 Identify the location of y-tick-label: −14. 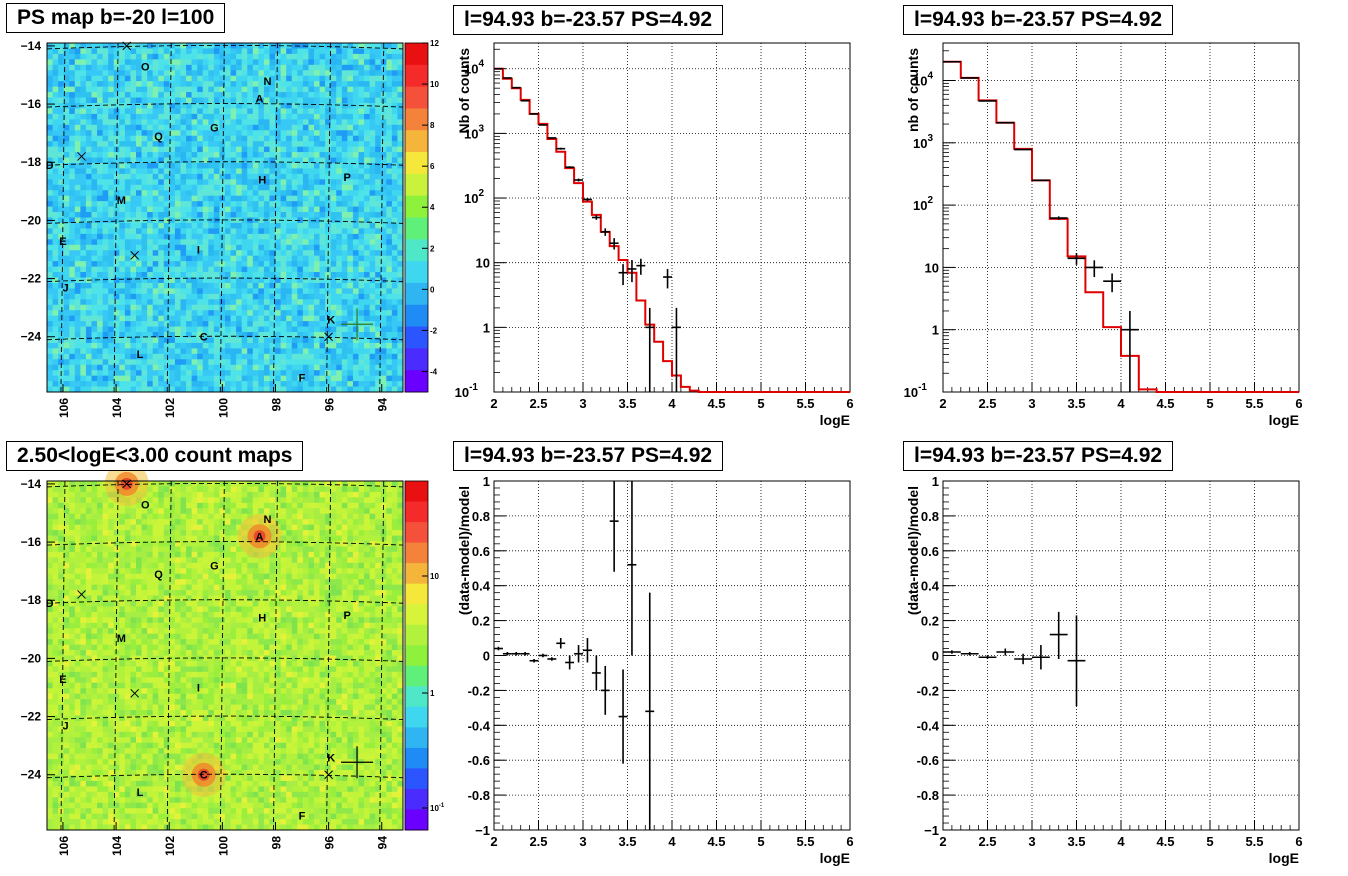
(31, 484).